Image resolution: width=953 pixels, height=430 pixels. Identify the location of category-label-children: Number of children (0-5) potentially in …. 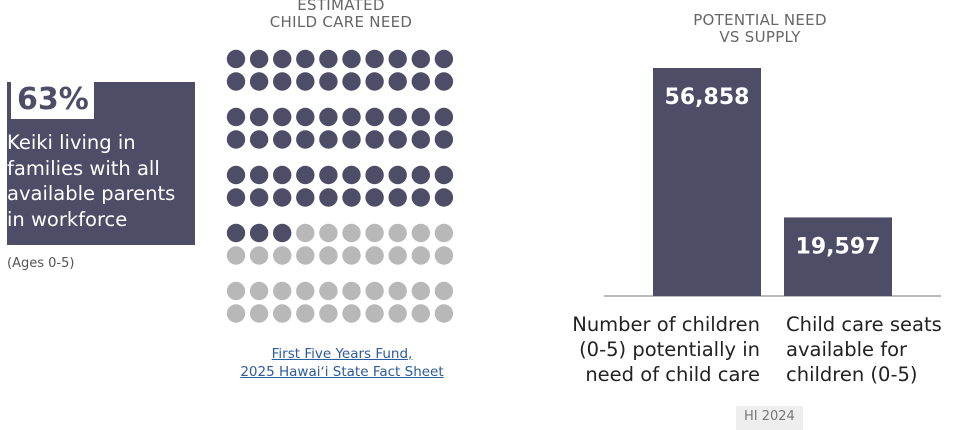
(660, 349).